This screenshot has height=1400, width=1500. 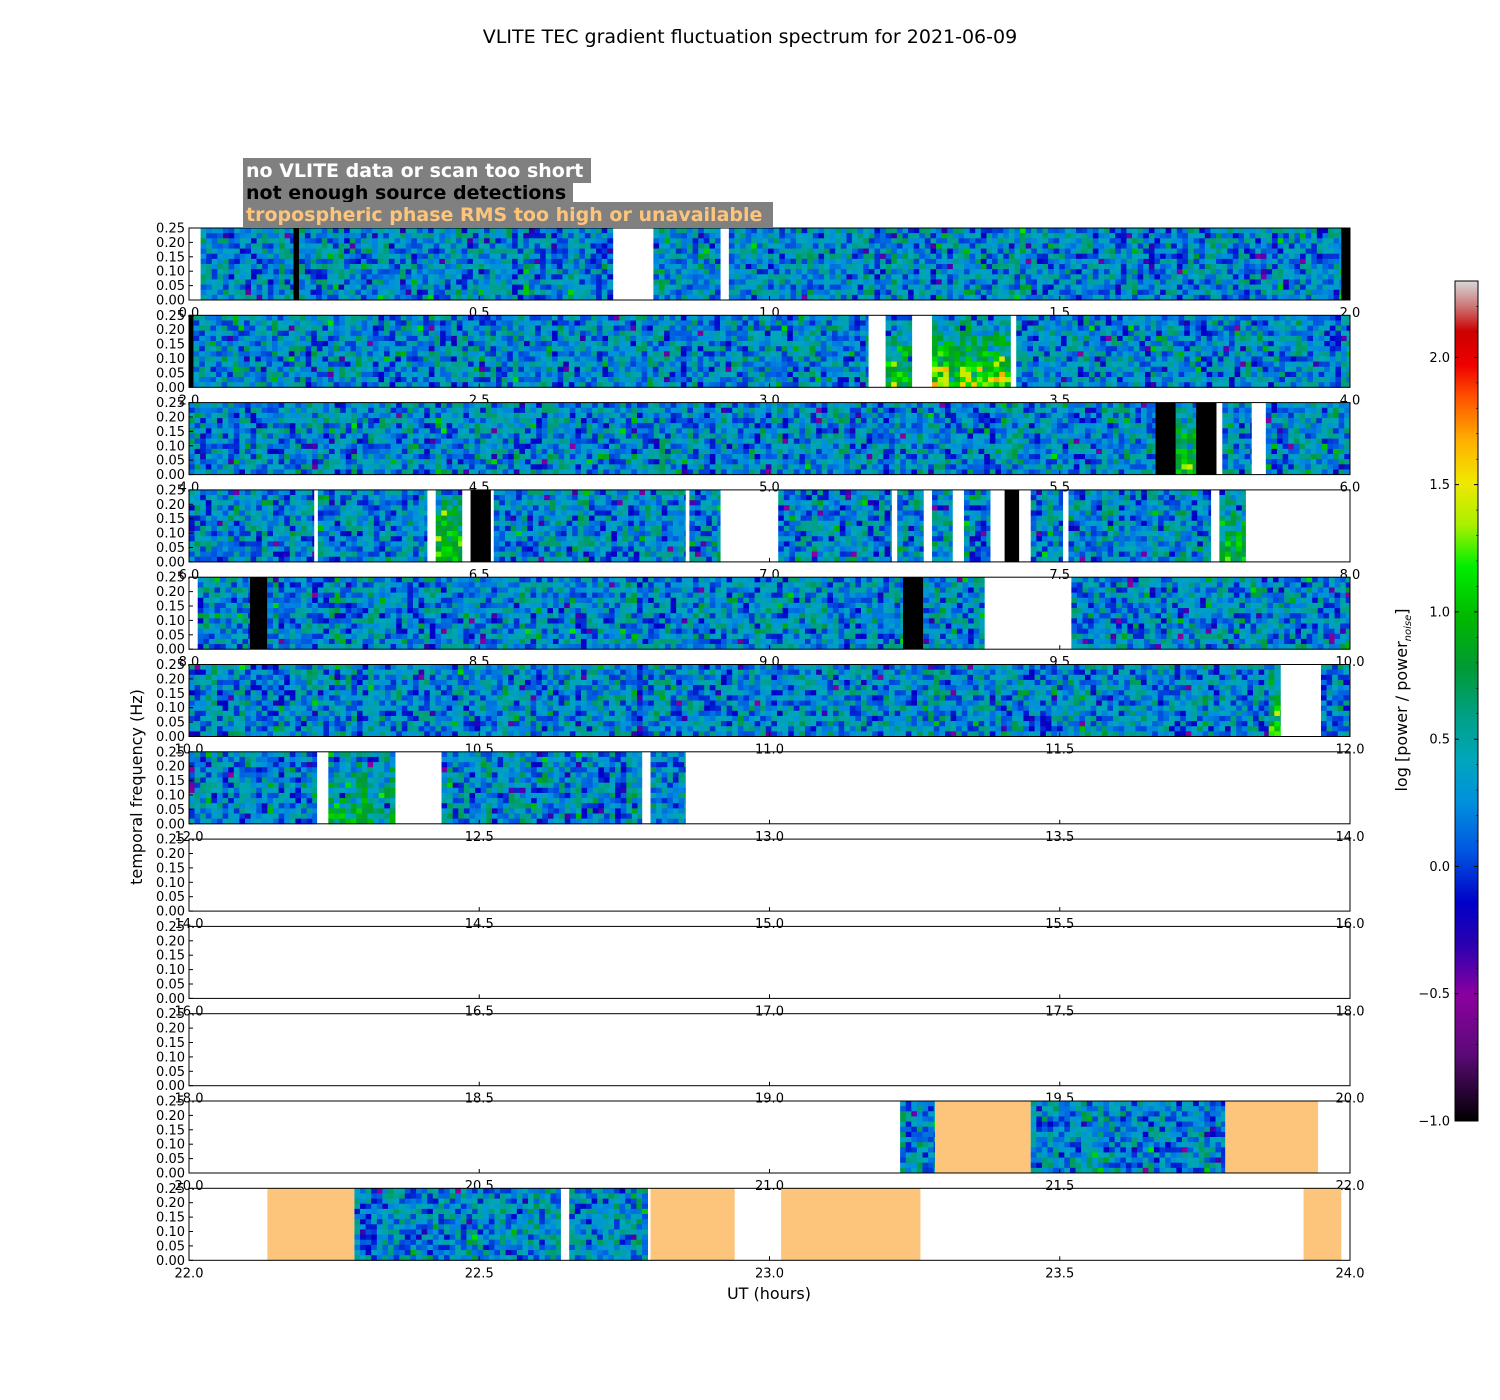 I want to click on y-axis-label: temporal frequency (Hz), so click(x=136, y=787).